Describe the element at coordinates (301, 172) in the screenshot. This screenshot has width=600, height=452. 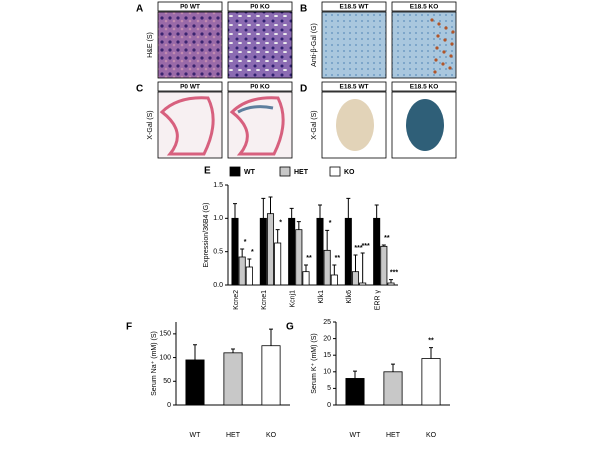
I see `legend-label: HET` at that location.